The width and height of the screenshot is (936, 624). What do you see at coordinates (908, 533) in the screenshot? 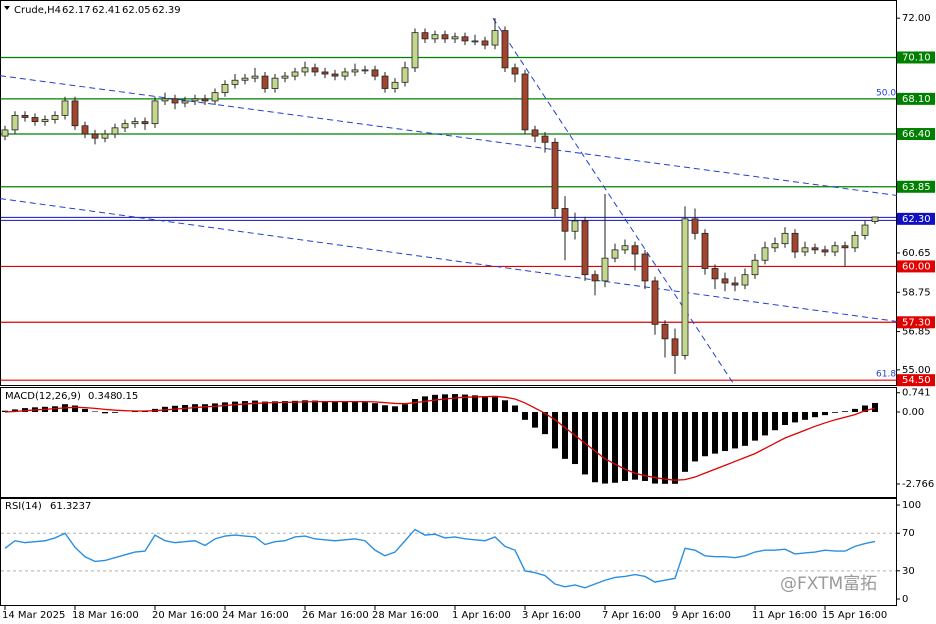
I see `y-tick-label: 70` at bounding box center [908, 533].